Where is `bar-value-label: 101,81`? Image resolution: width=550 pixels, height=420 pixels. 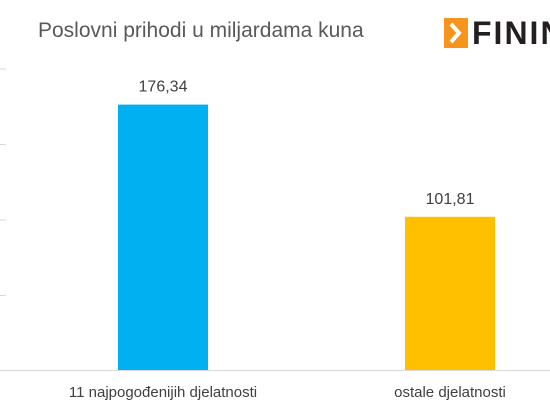 bar-value-label: 101,81 is located at coordinates (450, 199).